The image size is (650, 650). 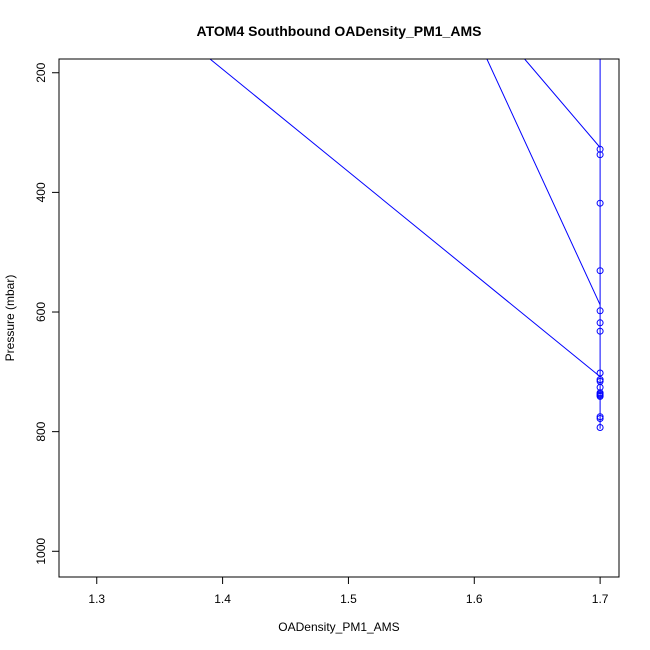 What do you see at coordinates (41, 192) in the screenshot?
I see `y-tick-label: 400` at bounding box center [41, 192].